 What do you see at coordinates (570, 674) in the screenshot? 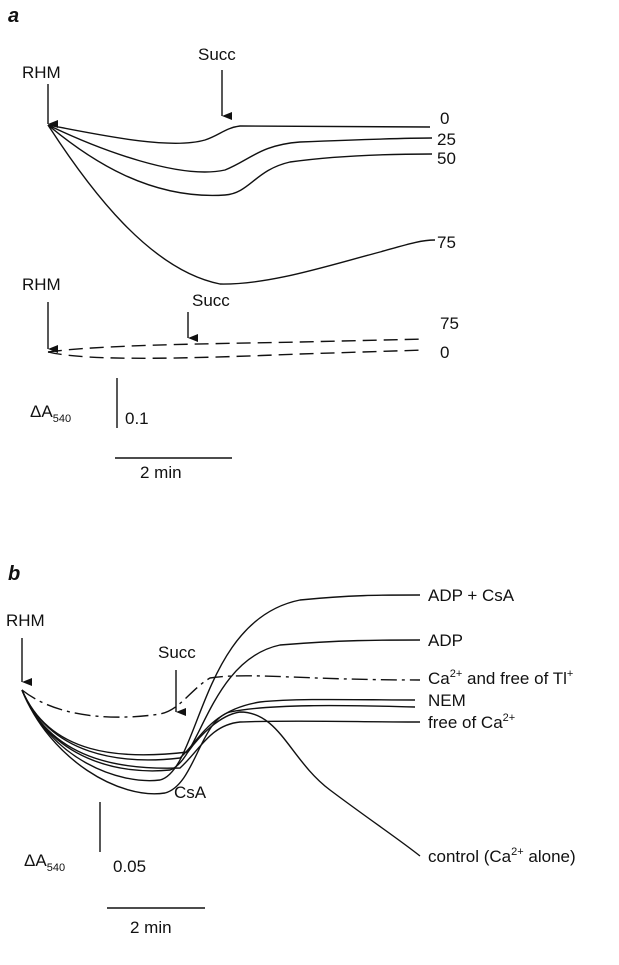
I see `superscript: +` at bounding box center [570, 674].